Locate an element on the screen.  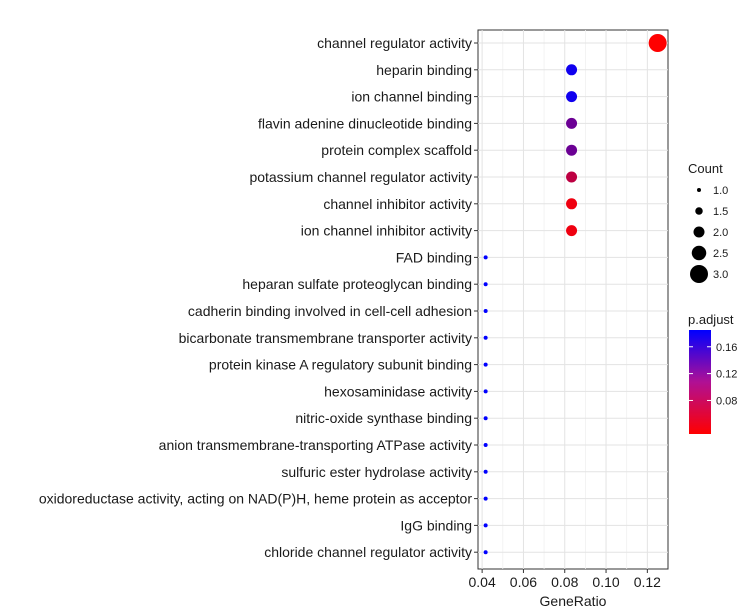
y-tick-label: channel inhibitor activity is located at coordinates (397, 204).